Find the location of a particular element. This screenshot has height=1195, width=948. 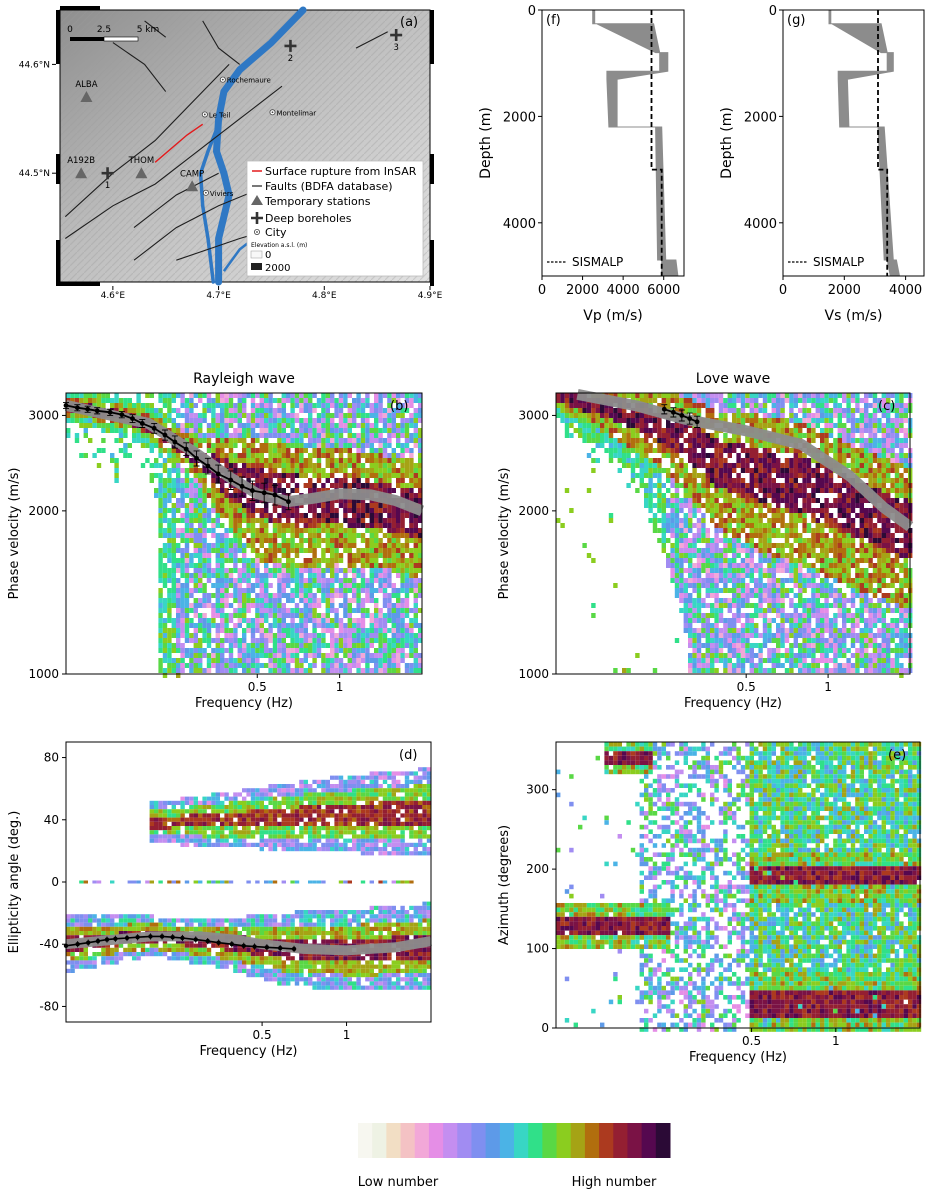

station-triangle-icon is located at coordinates (81, 173).